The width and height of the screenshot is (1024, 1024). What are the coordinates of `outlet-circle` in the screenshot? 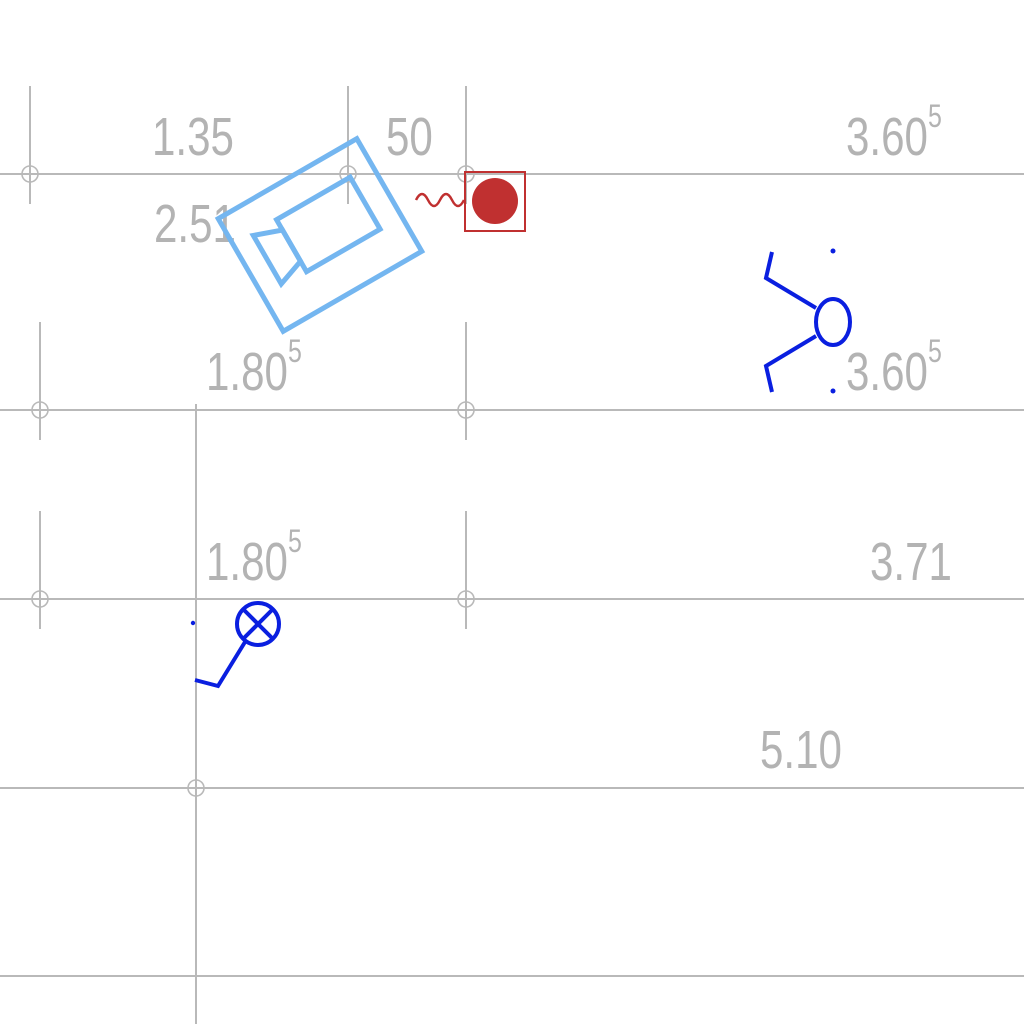 It's located at (258, 624).